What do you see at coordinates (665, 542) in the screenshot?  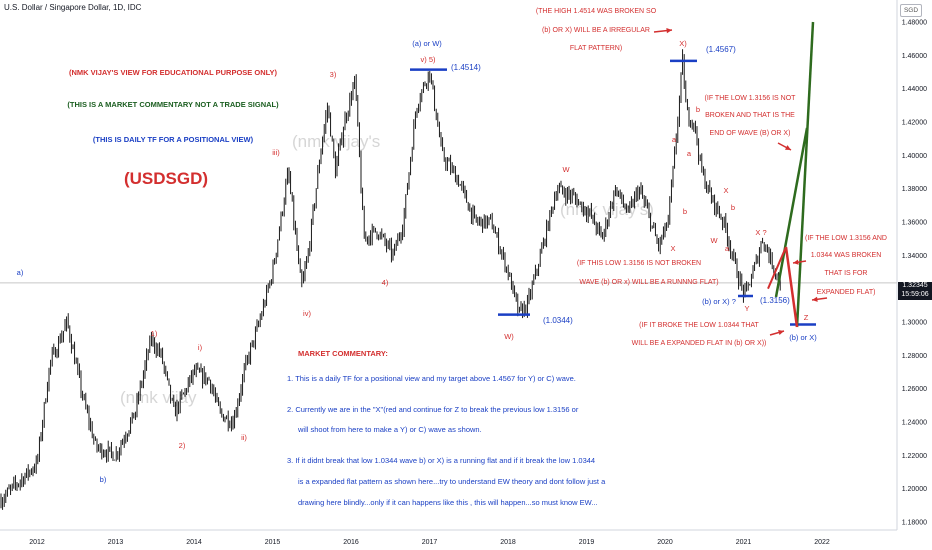 I see `x-tick-label: 2020` at bounding box center [665, 542].